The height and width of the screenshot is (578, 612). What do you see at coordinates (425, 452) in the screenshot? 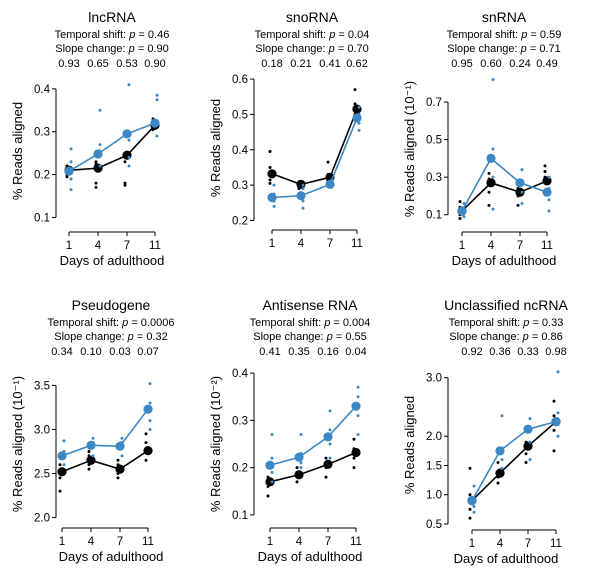
I see `y-axis: 0.5 1.0 1.5 2.0 3.0 % Reads aligned` at bounding box center [425, 452].